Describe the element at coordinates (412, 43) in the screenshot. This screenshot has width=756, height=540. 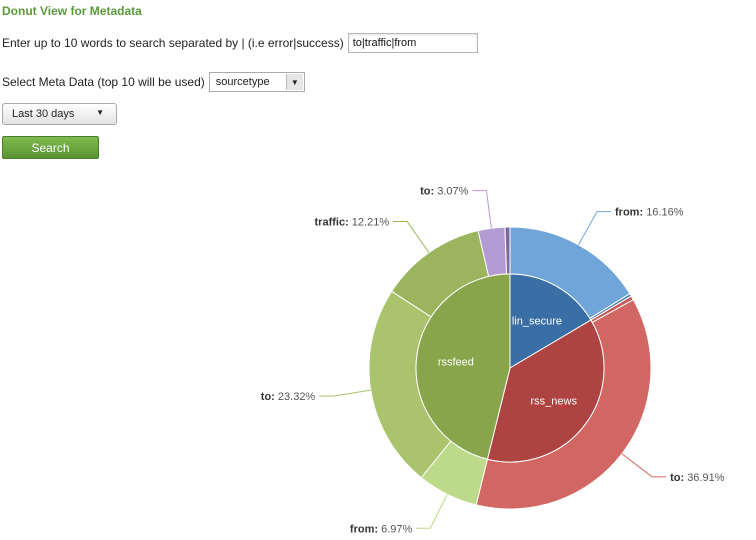
I see `words-input` at that location.